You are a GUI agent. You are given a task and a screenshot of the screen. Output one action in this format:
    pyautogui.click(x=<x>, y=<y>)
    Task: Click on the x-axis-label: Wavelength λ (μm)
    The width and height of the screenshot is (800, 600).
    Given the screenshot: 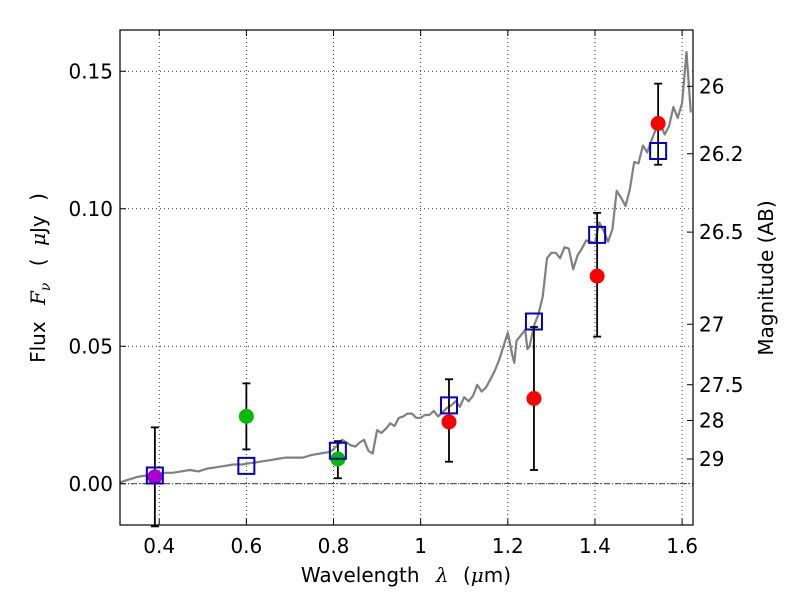 What is the action you would take?
    pyautogui.click(x=406, y=575)
    